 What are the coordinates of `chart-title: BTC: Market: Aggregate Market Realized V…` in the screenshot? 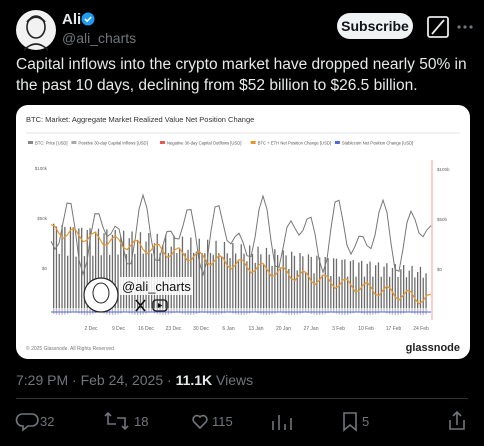 It's located at (140, 119).